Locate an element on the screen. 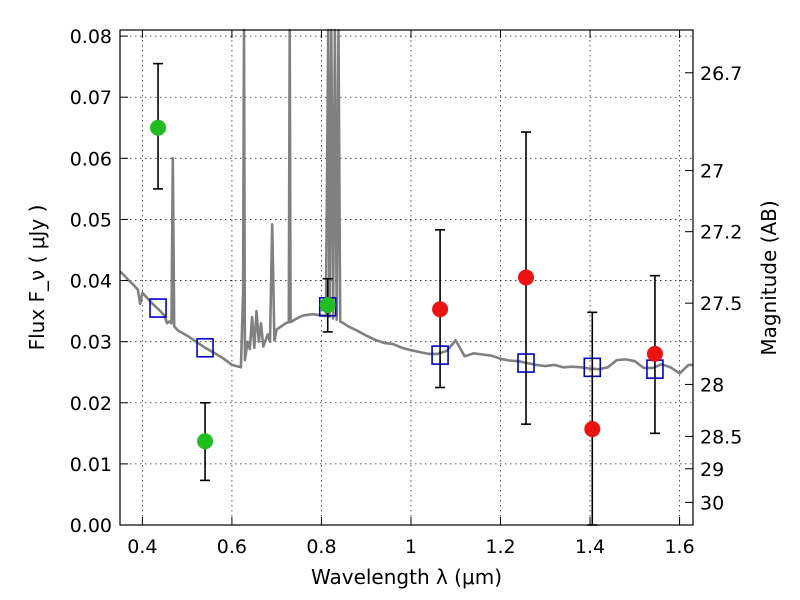 This screenshot has width=800, height=600. right-axis-tick-label: 30 is located at coordinates (712, 503).